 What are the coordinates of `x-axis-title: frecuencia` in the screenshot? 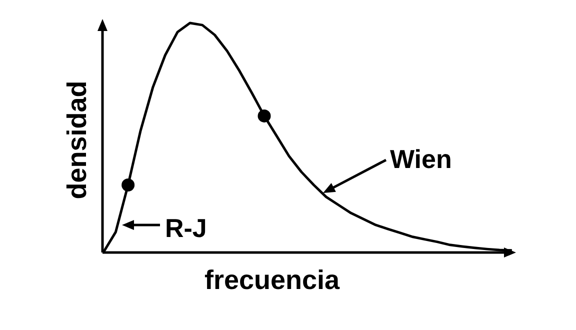 It's located at (272, 280).